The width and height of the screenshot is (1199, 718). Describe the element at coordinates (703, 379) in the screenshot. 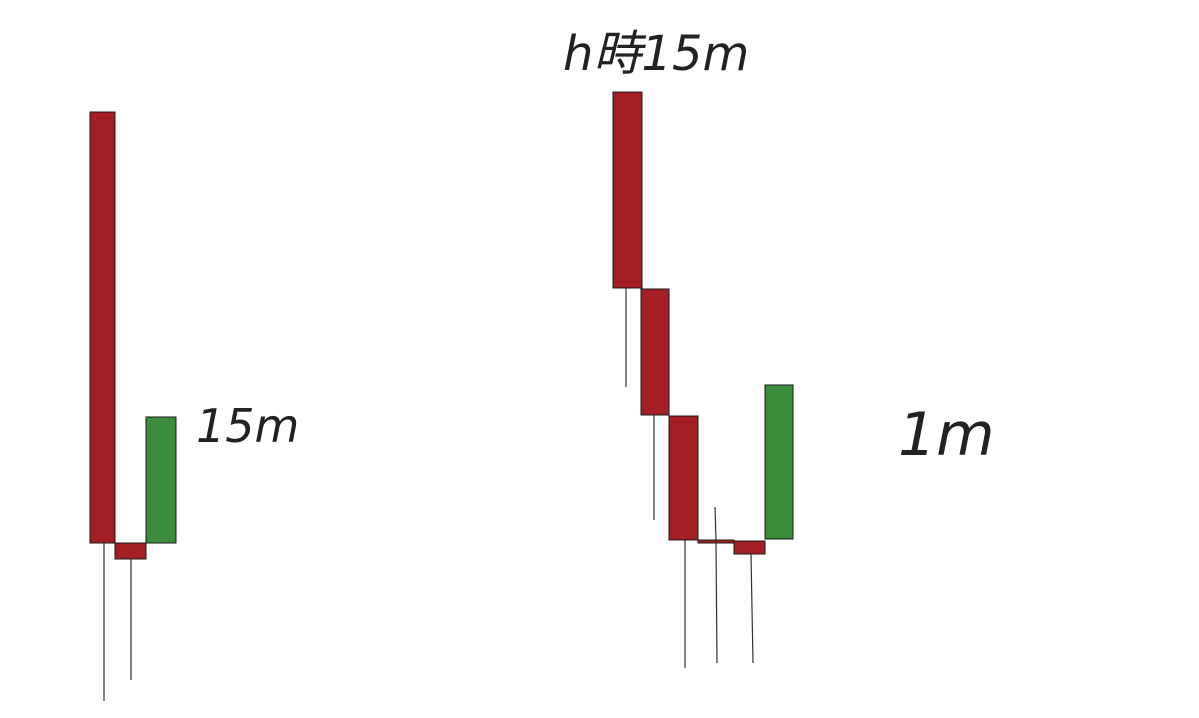

I see `right-candle-group` at that location.